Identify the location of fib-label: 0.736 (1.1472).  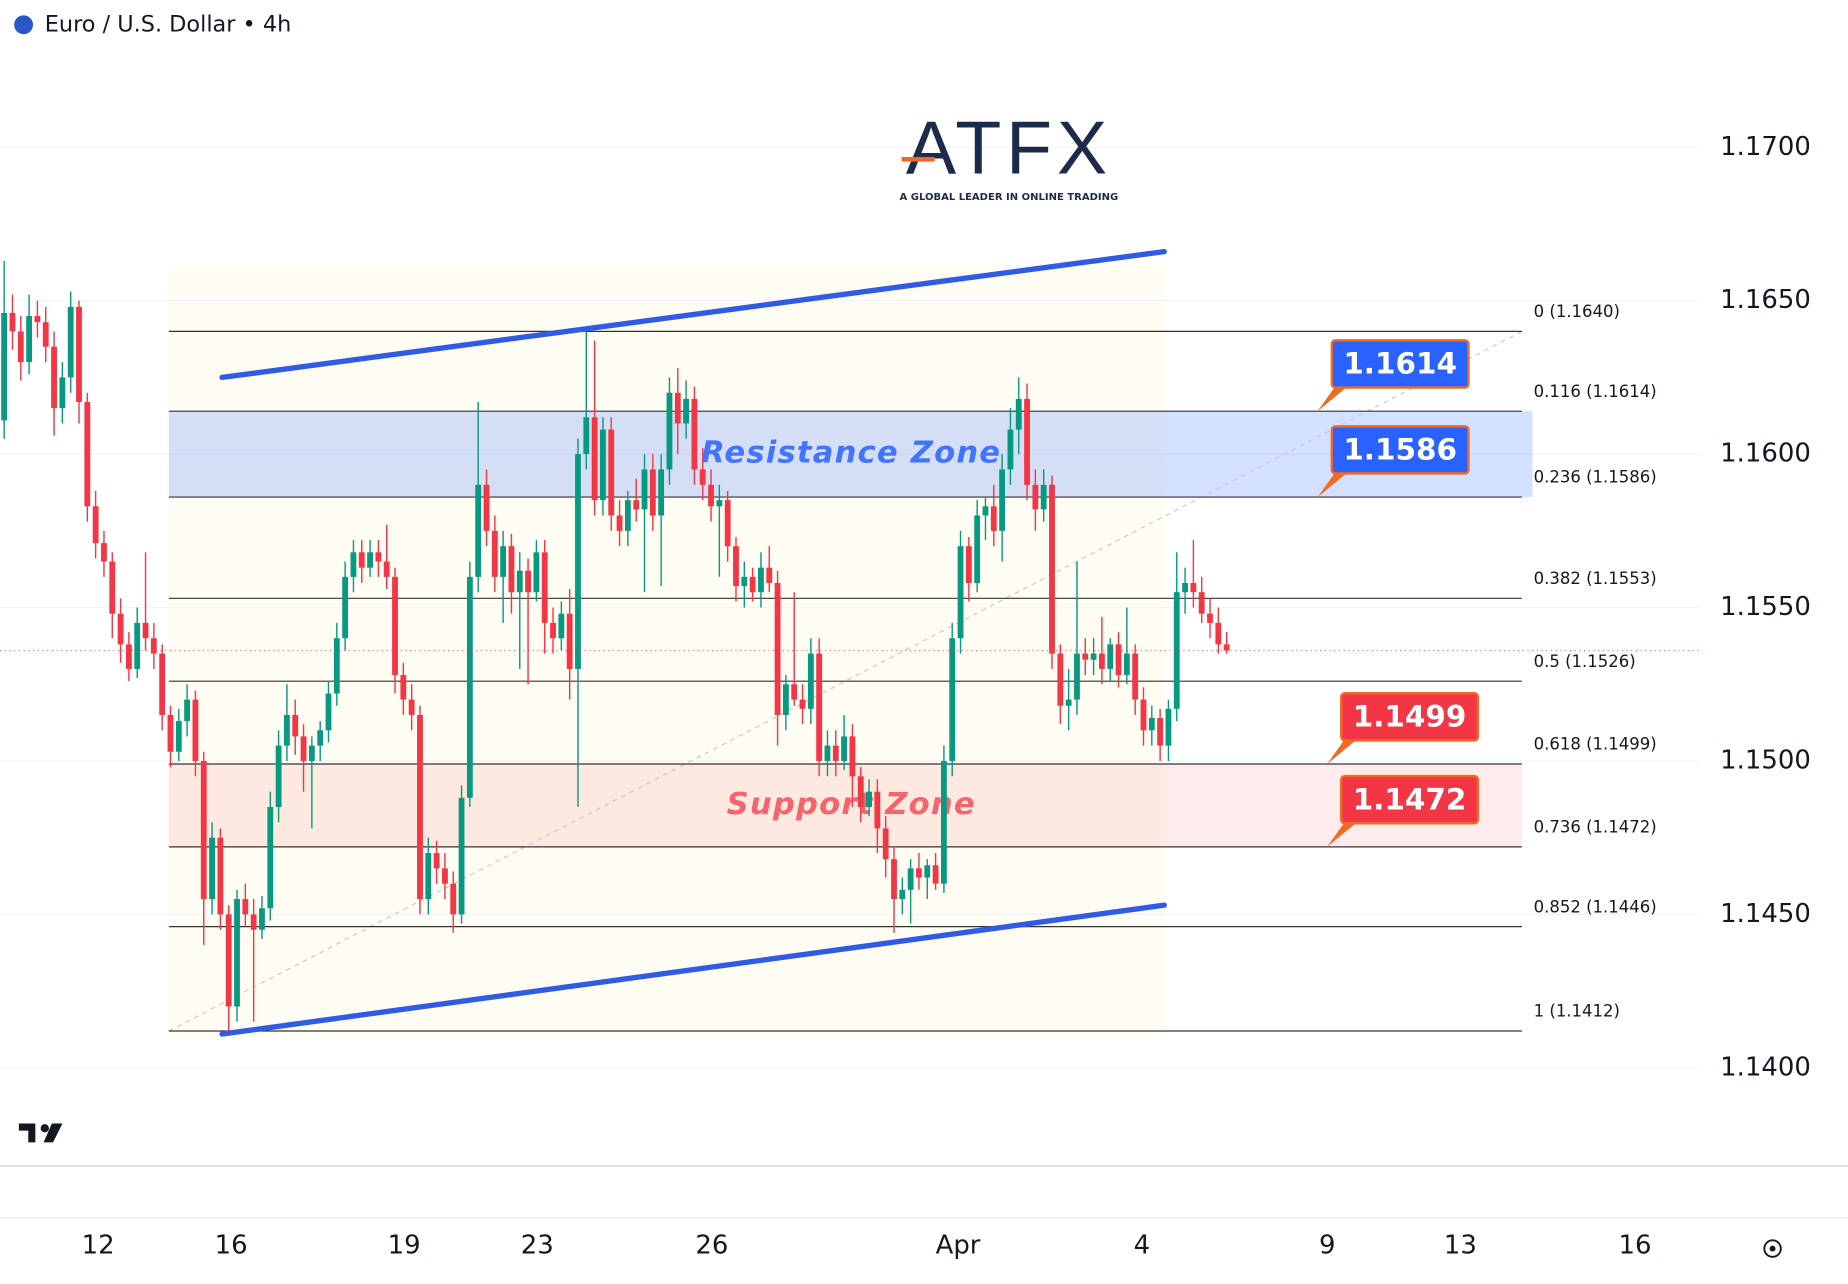
(1595, 826).